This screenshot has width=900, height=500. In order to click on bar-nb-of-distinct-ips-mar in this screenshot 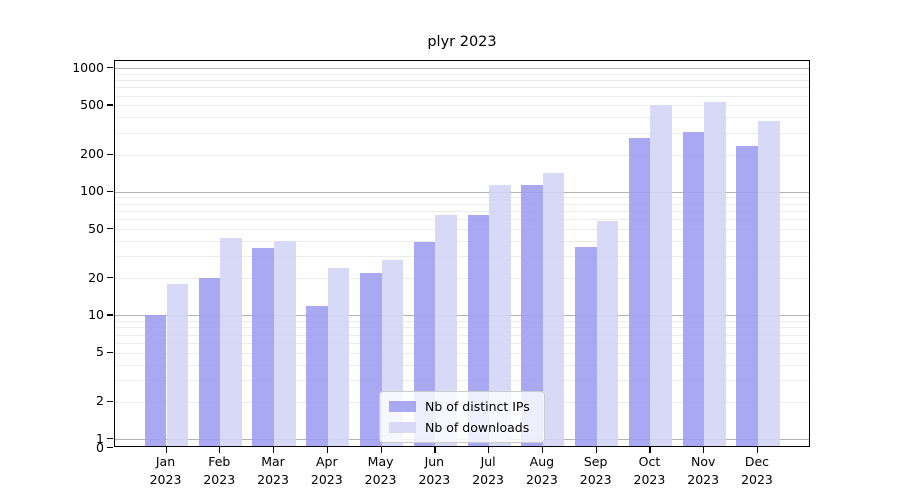, I will do `click(263, 347)`.